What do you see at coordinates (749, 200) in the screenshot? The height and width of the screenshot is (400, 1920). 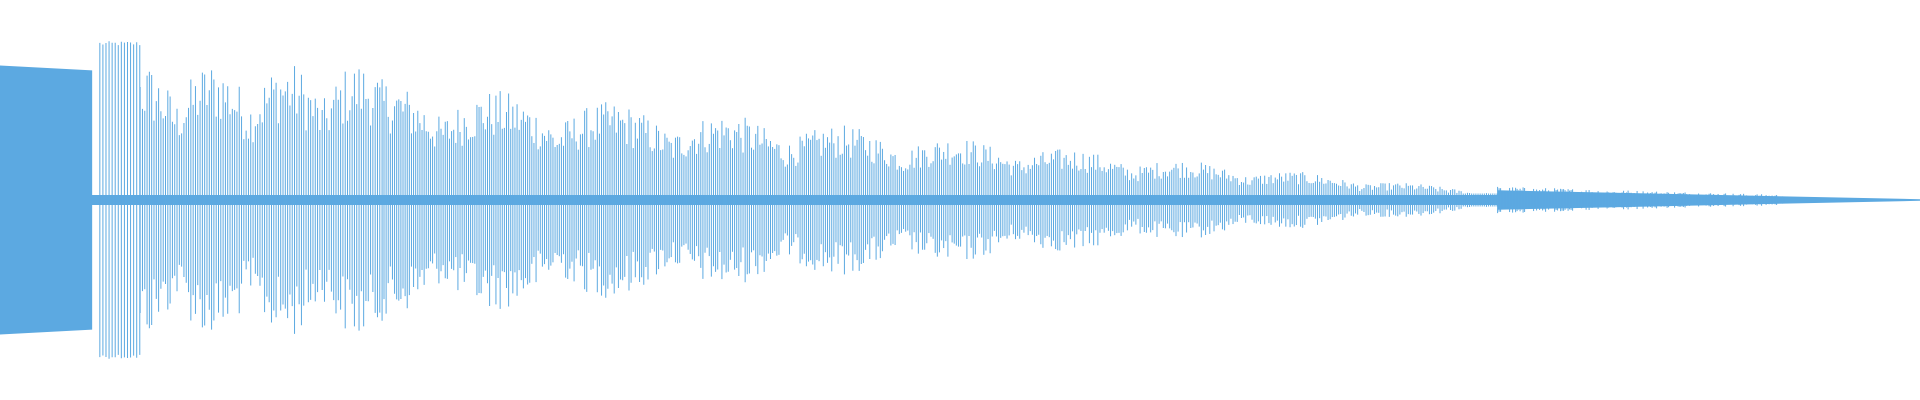 I see `waveform-center-band` at bounding box center [749, 200].